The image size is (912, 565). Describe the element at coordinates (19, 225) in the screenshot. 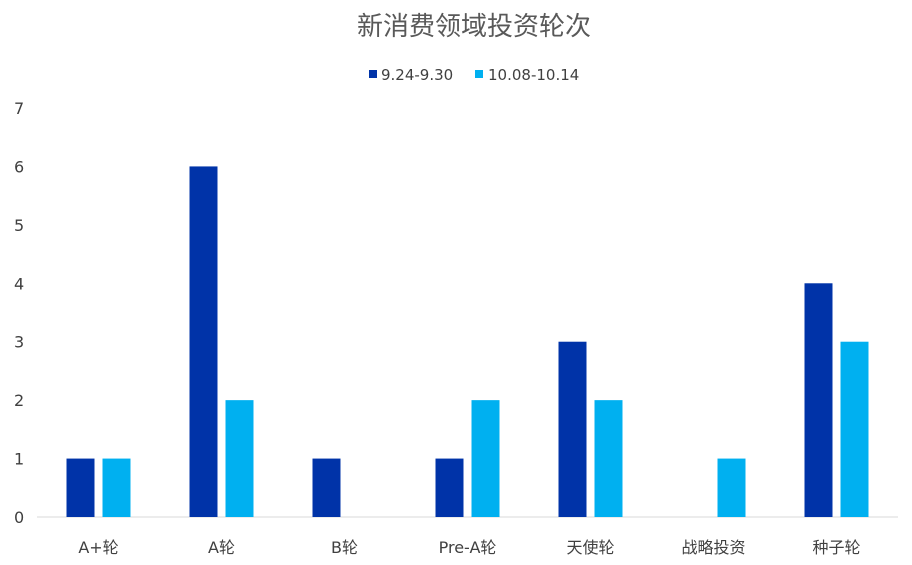

I see `y-tick-label: 5` at that location.